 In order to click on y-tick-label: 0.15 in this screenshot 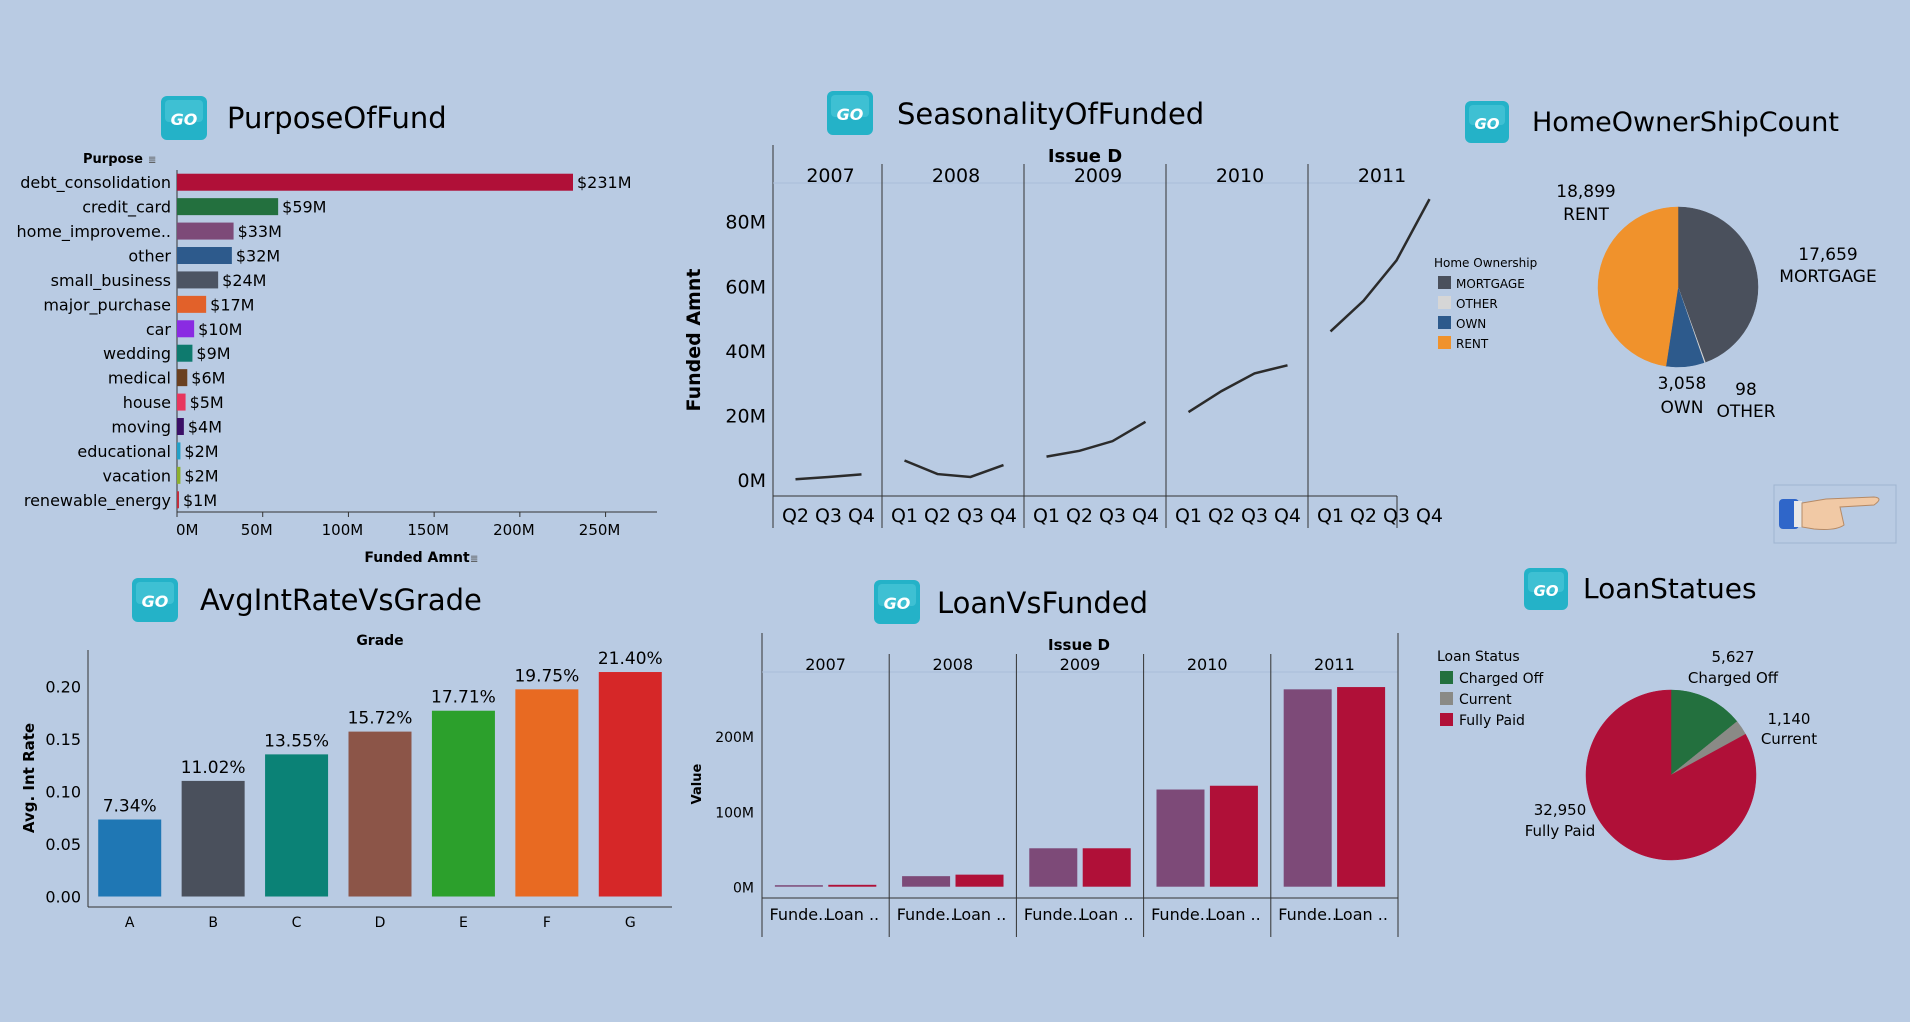, I will do `click(63, 739)`.